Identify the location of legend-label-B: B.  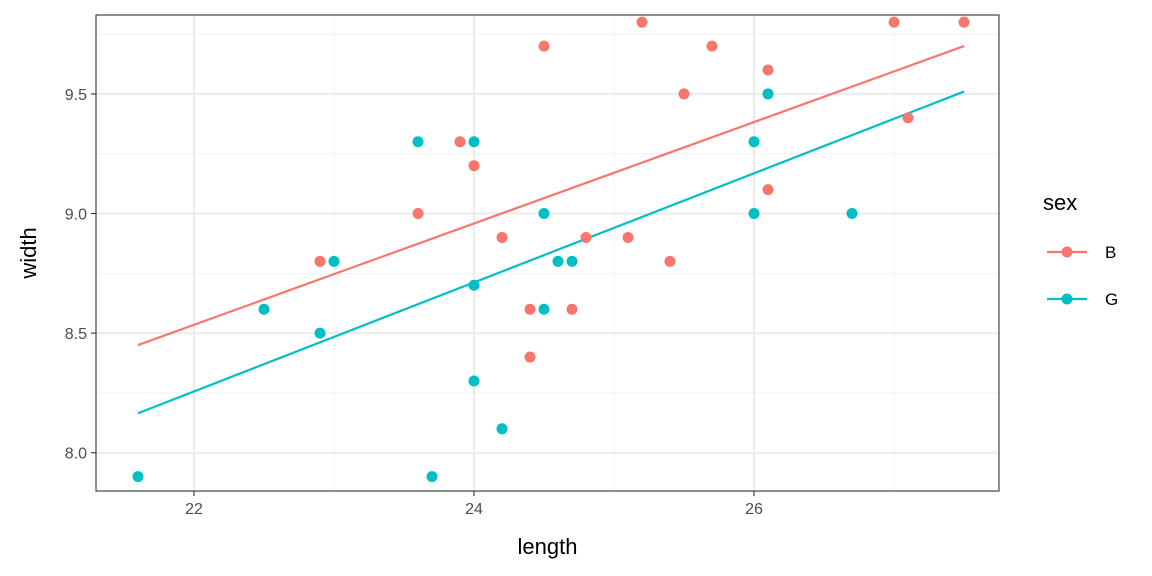
(1110, 252).